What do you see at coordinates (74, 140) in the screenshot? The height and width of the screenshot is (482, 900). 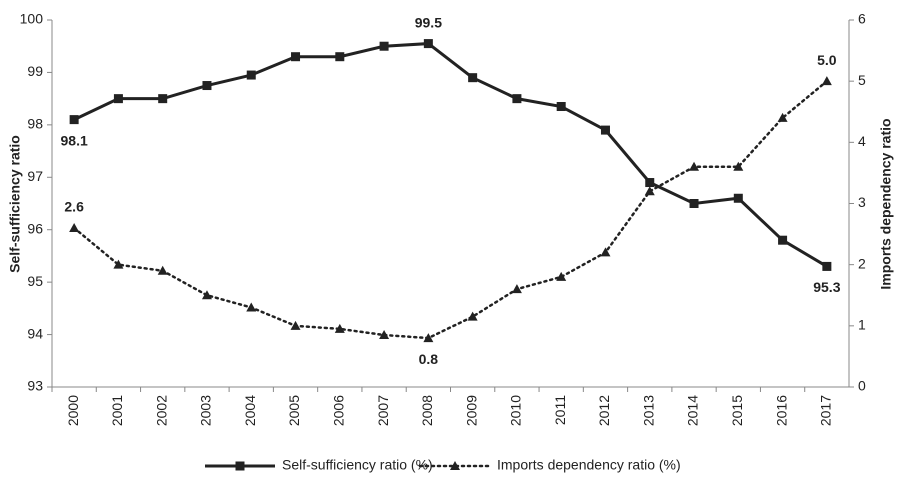 I see `data-label: 98.1` at bounding box center [74, 140].